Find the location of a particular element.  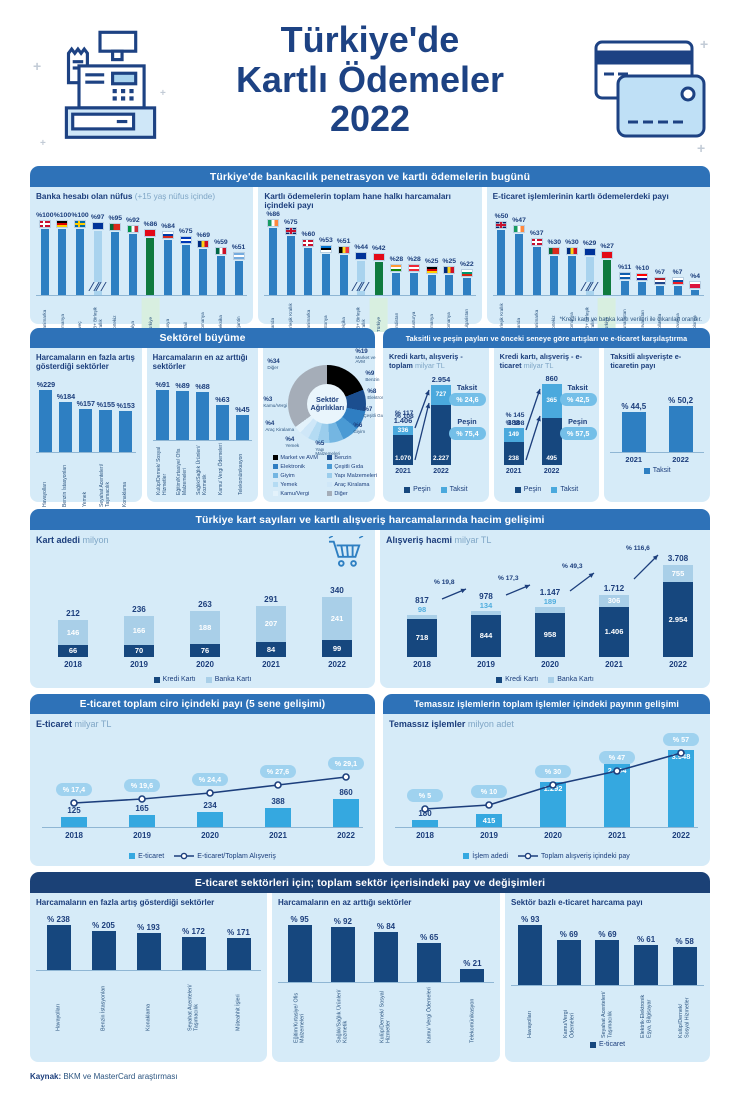

bar-group: % 58 is located at coordinates (684, 961).